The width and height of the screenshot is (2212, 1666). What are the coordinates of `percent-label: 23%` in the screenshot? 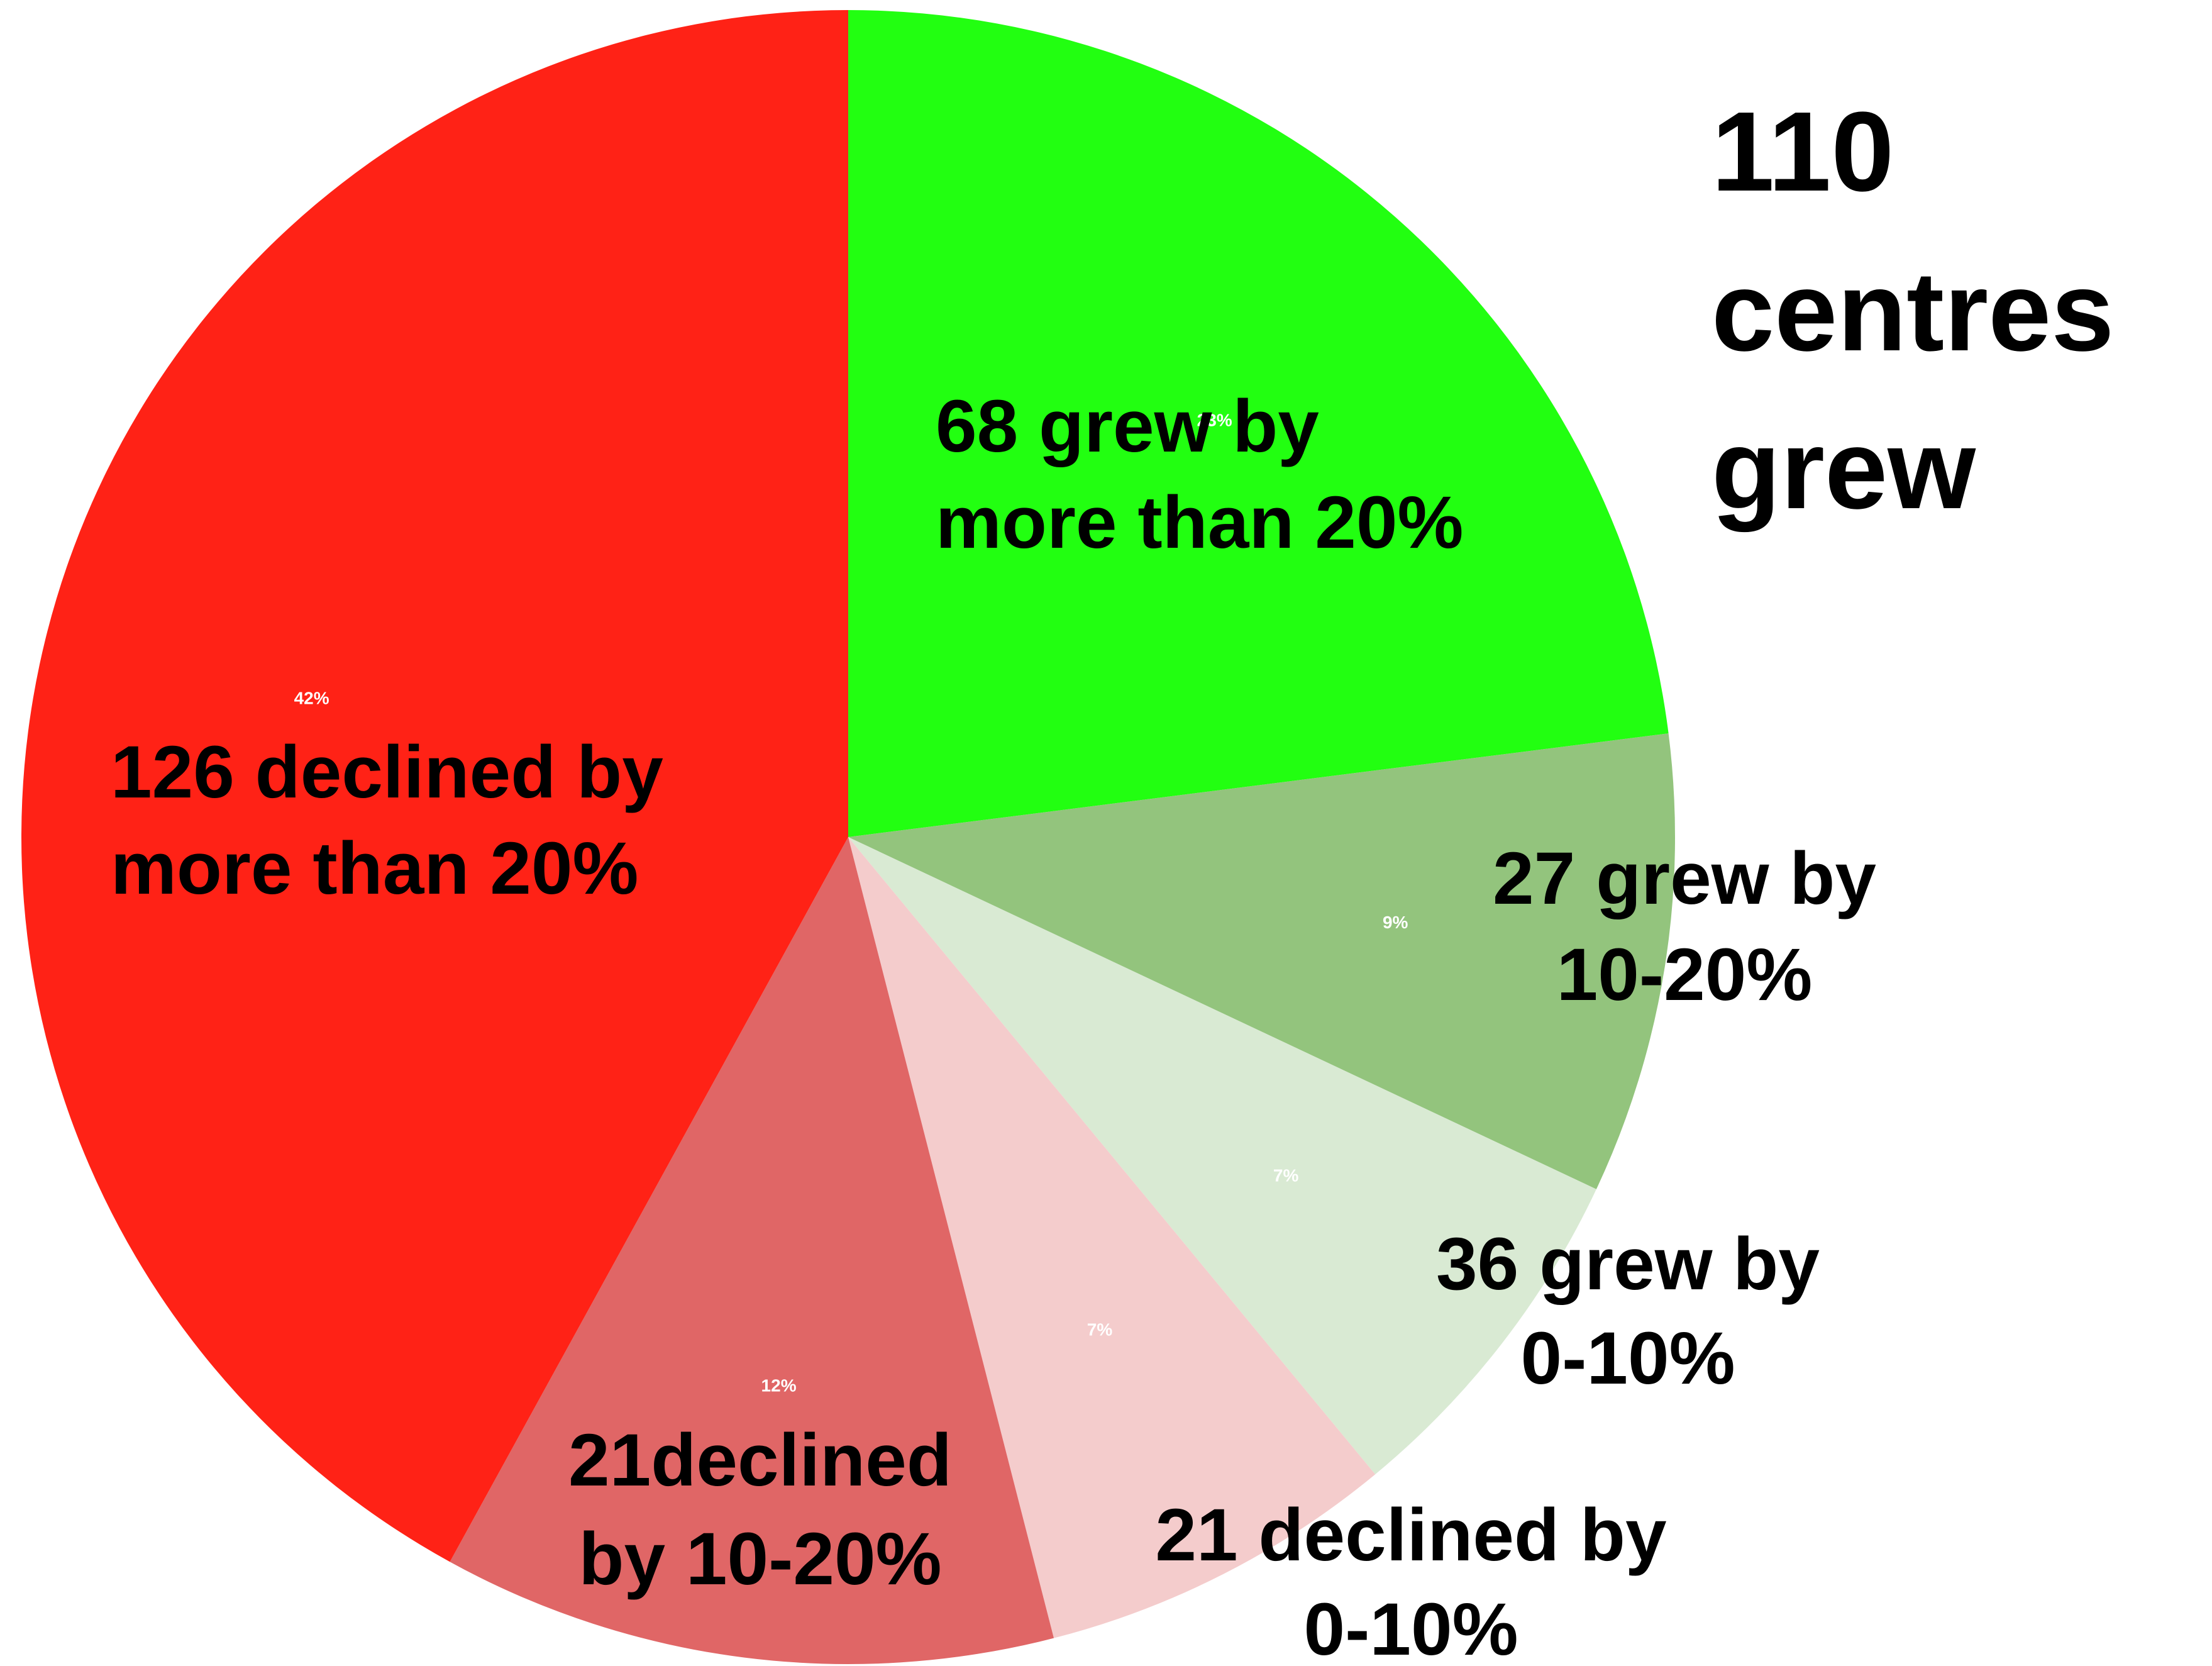 It's located at (1214, 420).